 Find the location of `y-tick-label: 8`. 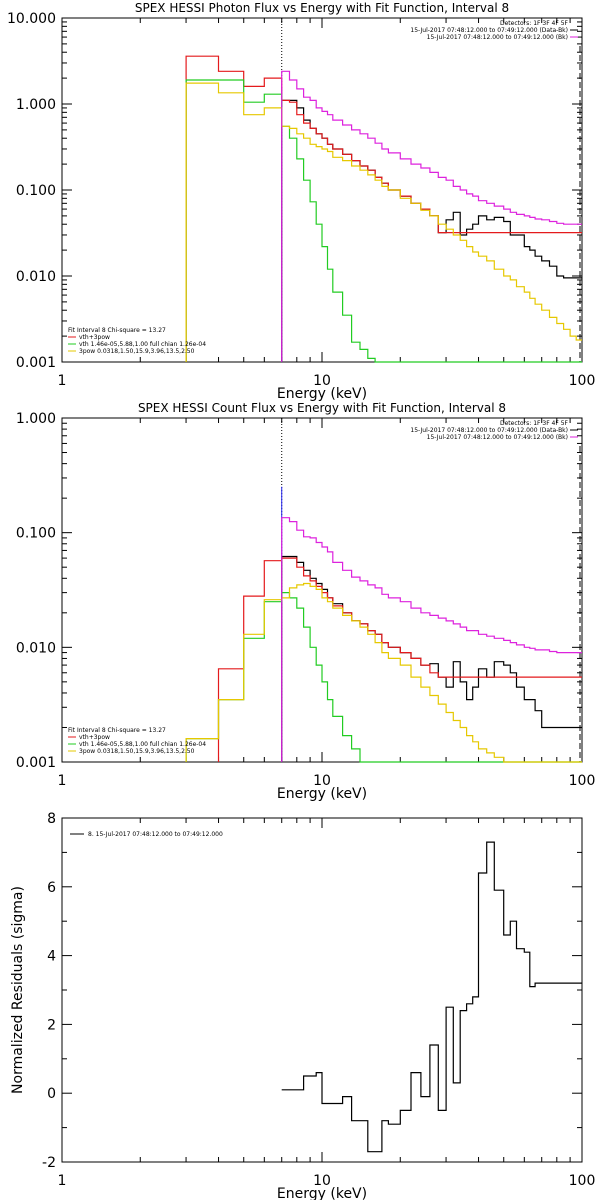

y-tick-label: 8 is located at coordinates (51, 819).